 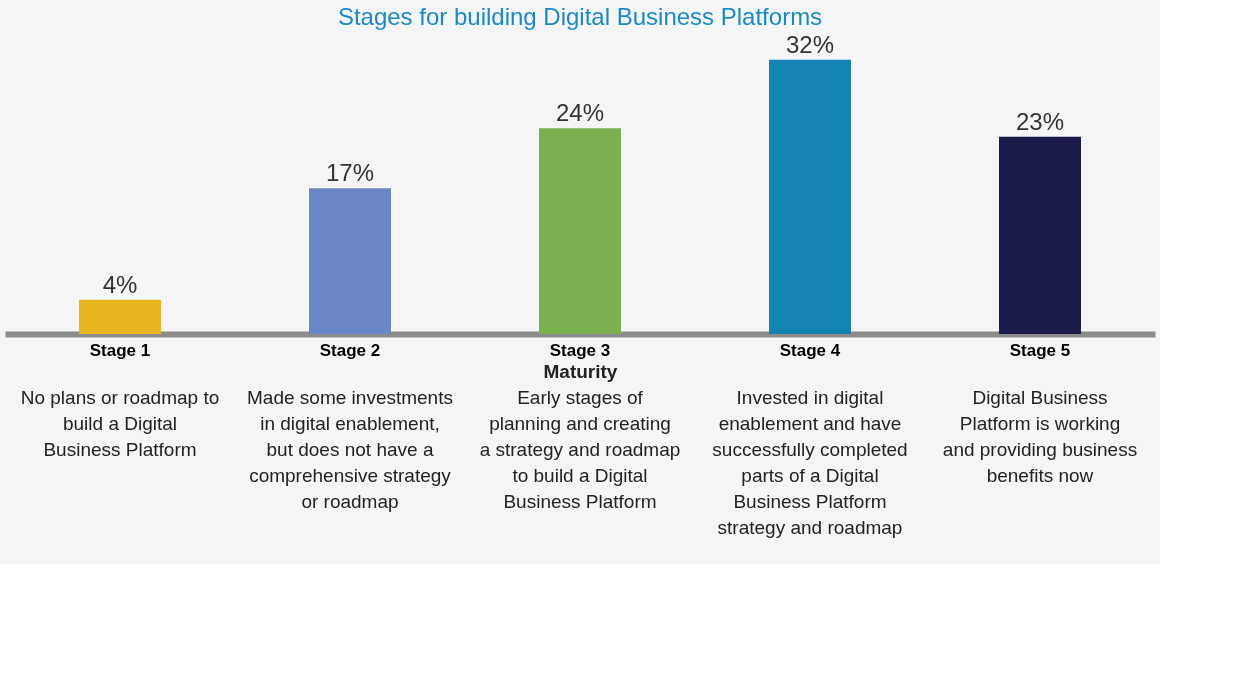 I want to click on chart-title: Stages for building Digital Business Platforms, so click(x=580, y=16).